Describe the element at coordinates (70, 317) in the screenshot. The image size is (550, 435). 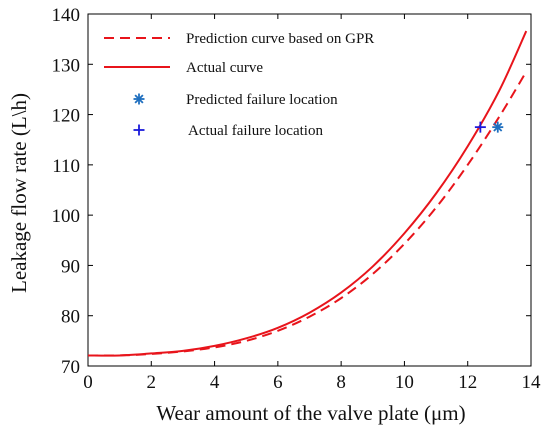
I see `y-tick-label: 80` at that location.